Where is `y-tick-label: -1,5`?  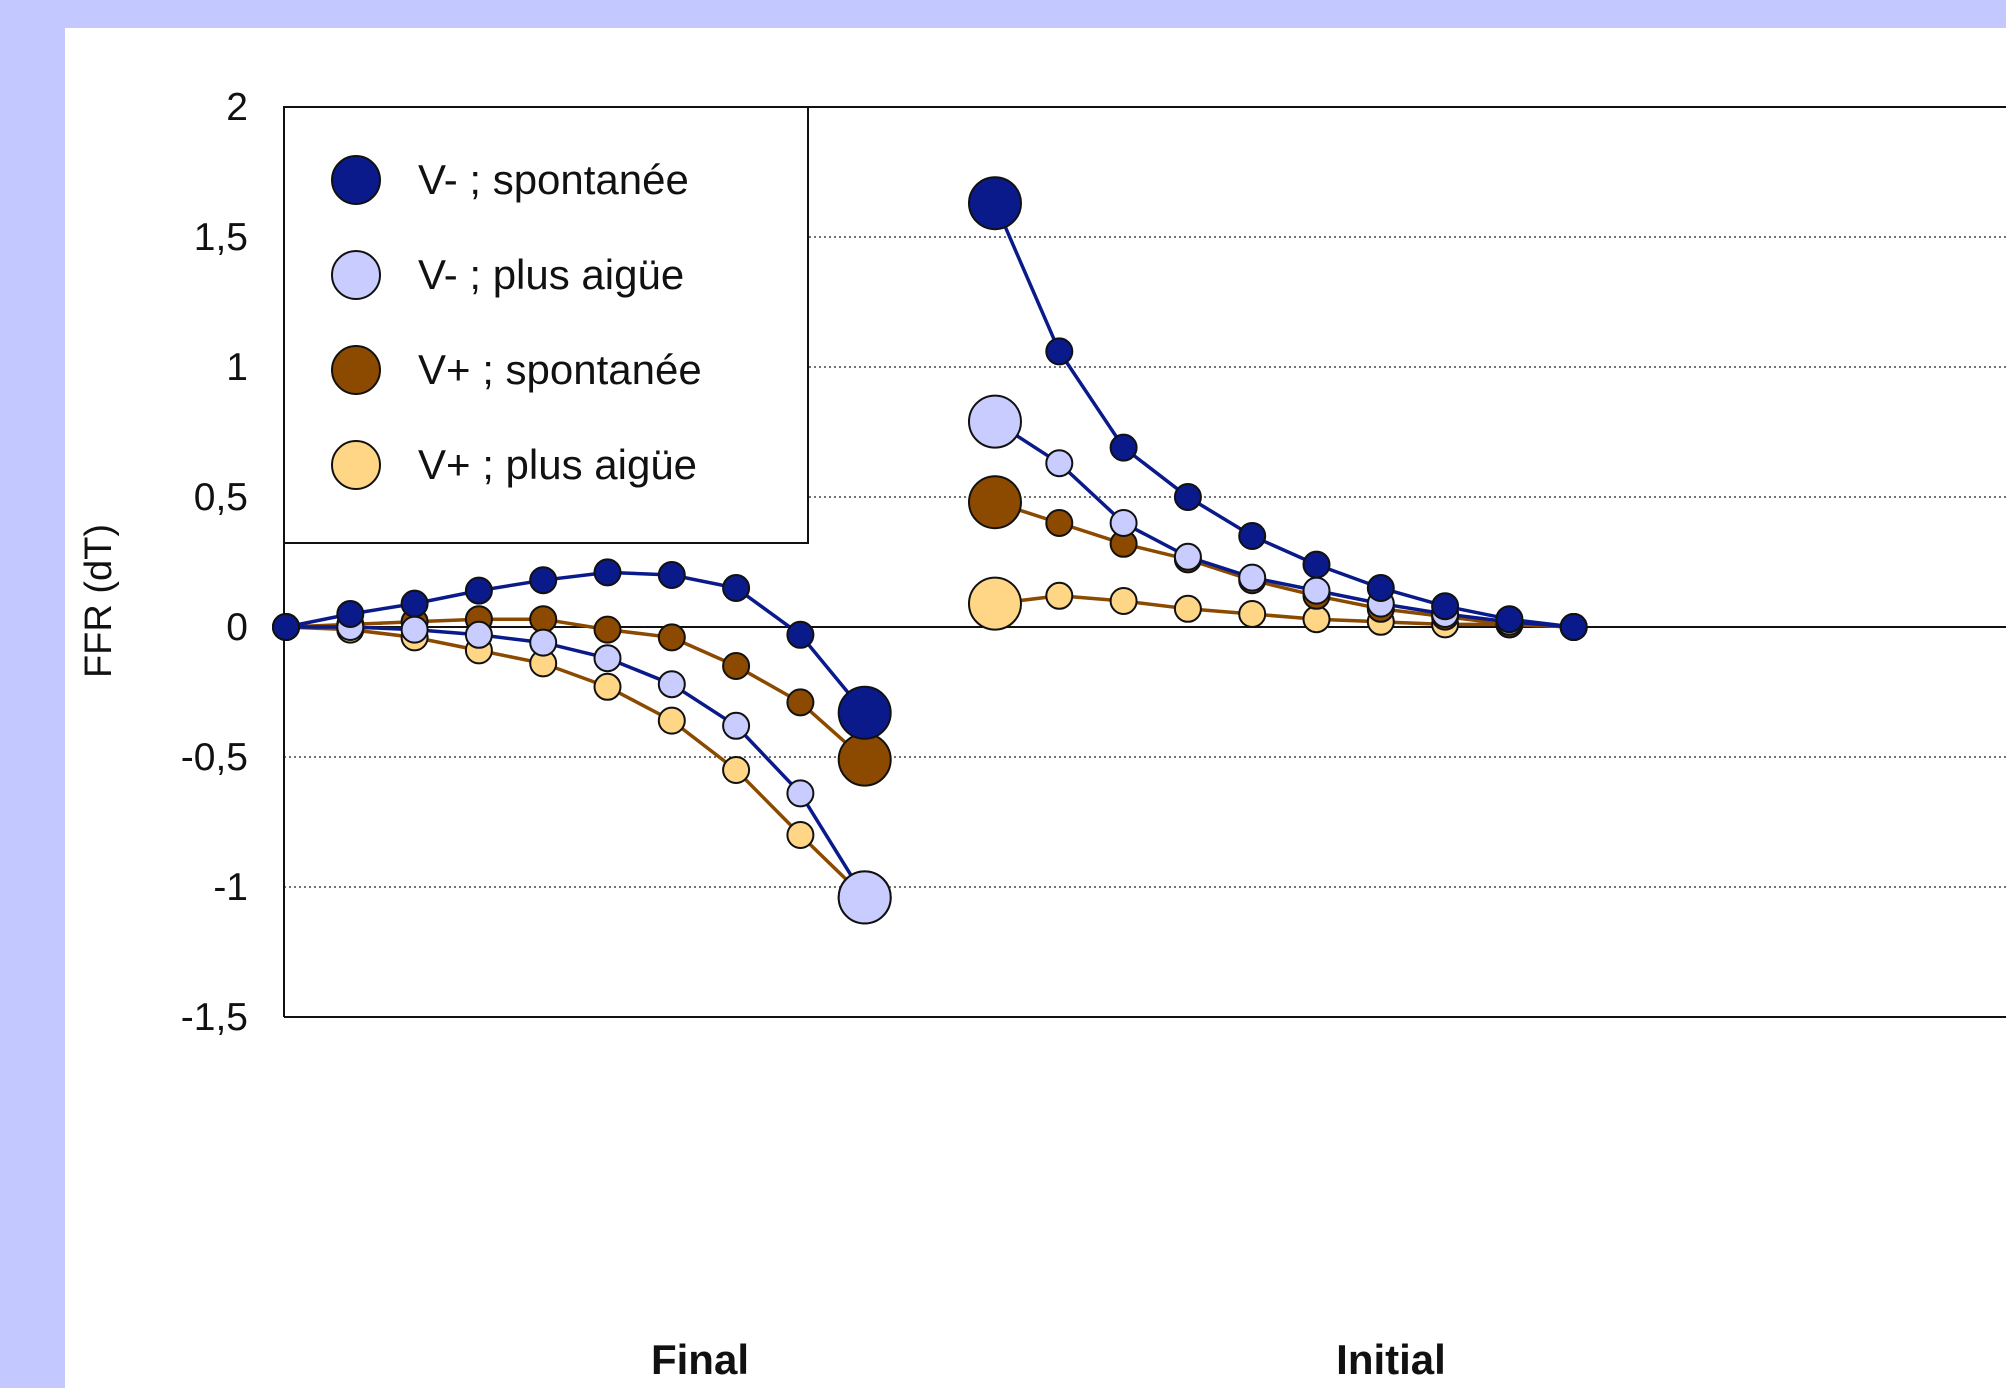
y-tick-label: -1,5 is located at coordinates (214, 1017).